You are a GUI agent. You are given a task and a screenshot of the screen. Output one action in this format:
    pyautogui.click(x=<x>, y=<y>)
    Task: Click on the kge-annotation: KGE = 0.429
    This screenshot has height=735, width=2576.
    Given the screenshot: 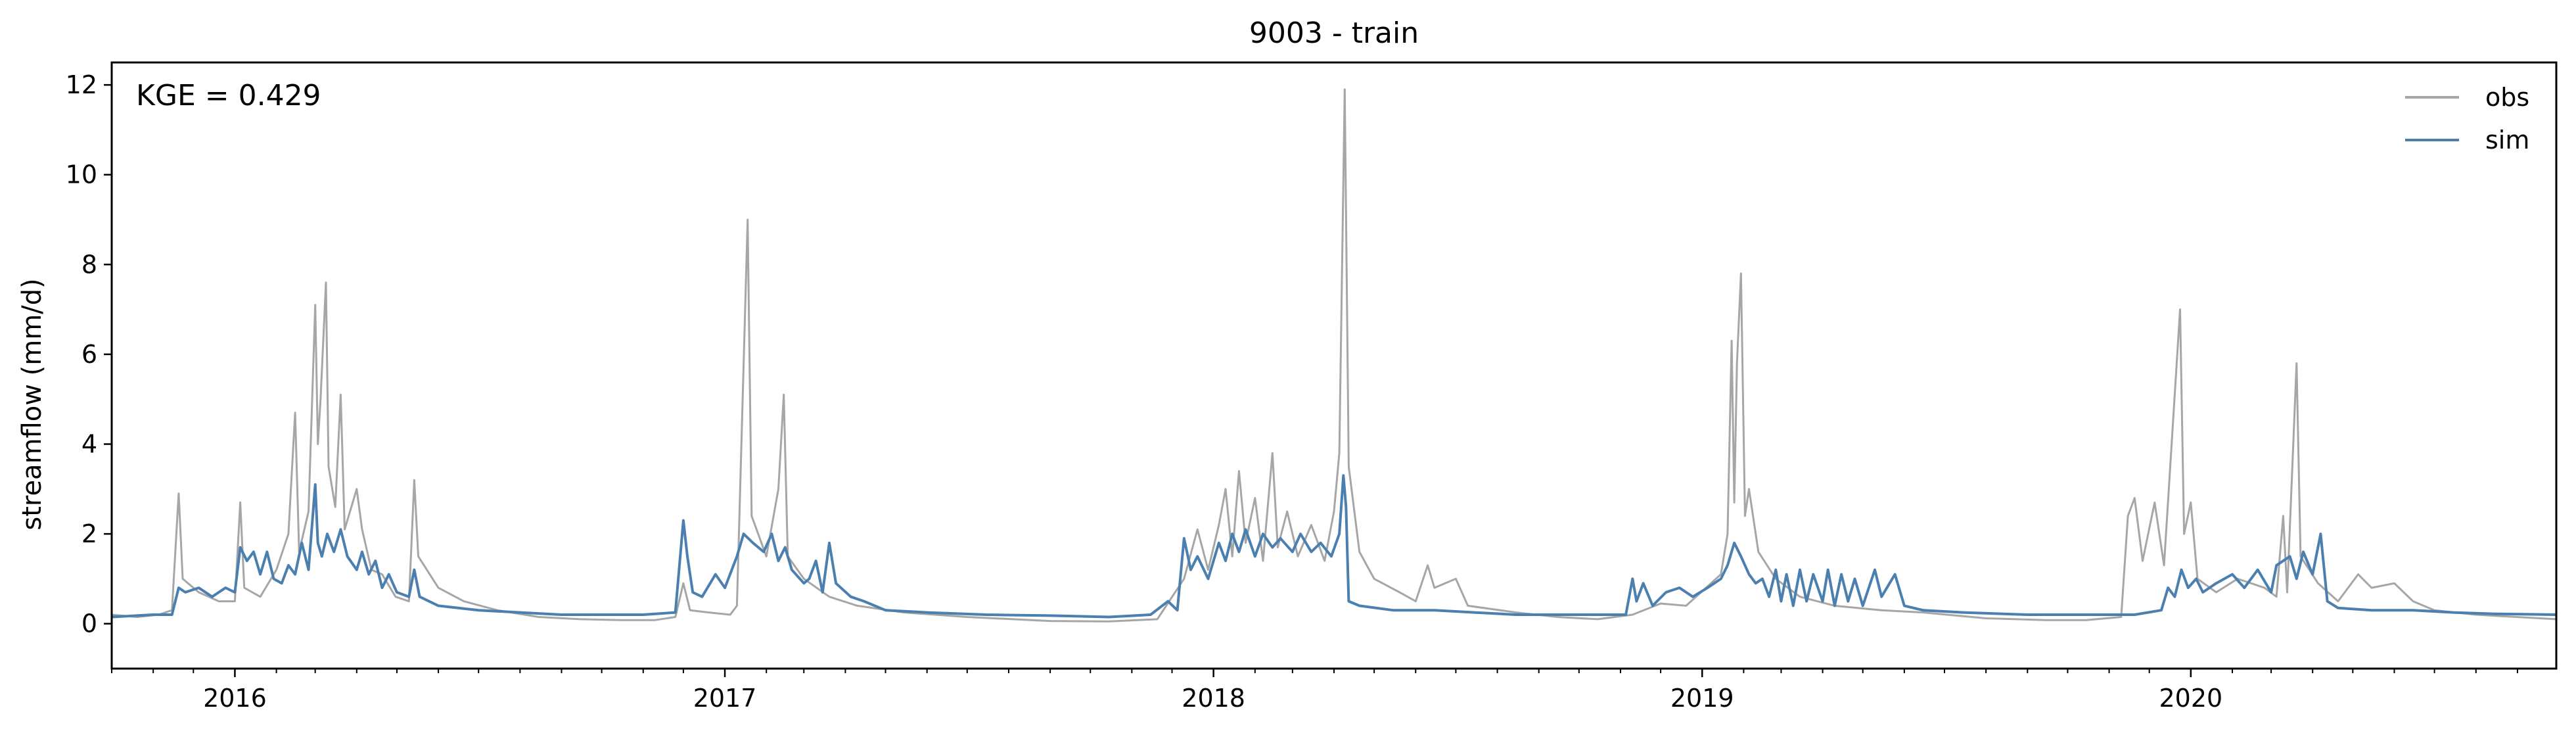 What is the action you would take?
    pyautogui.click(x=229, y=96)
    